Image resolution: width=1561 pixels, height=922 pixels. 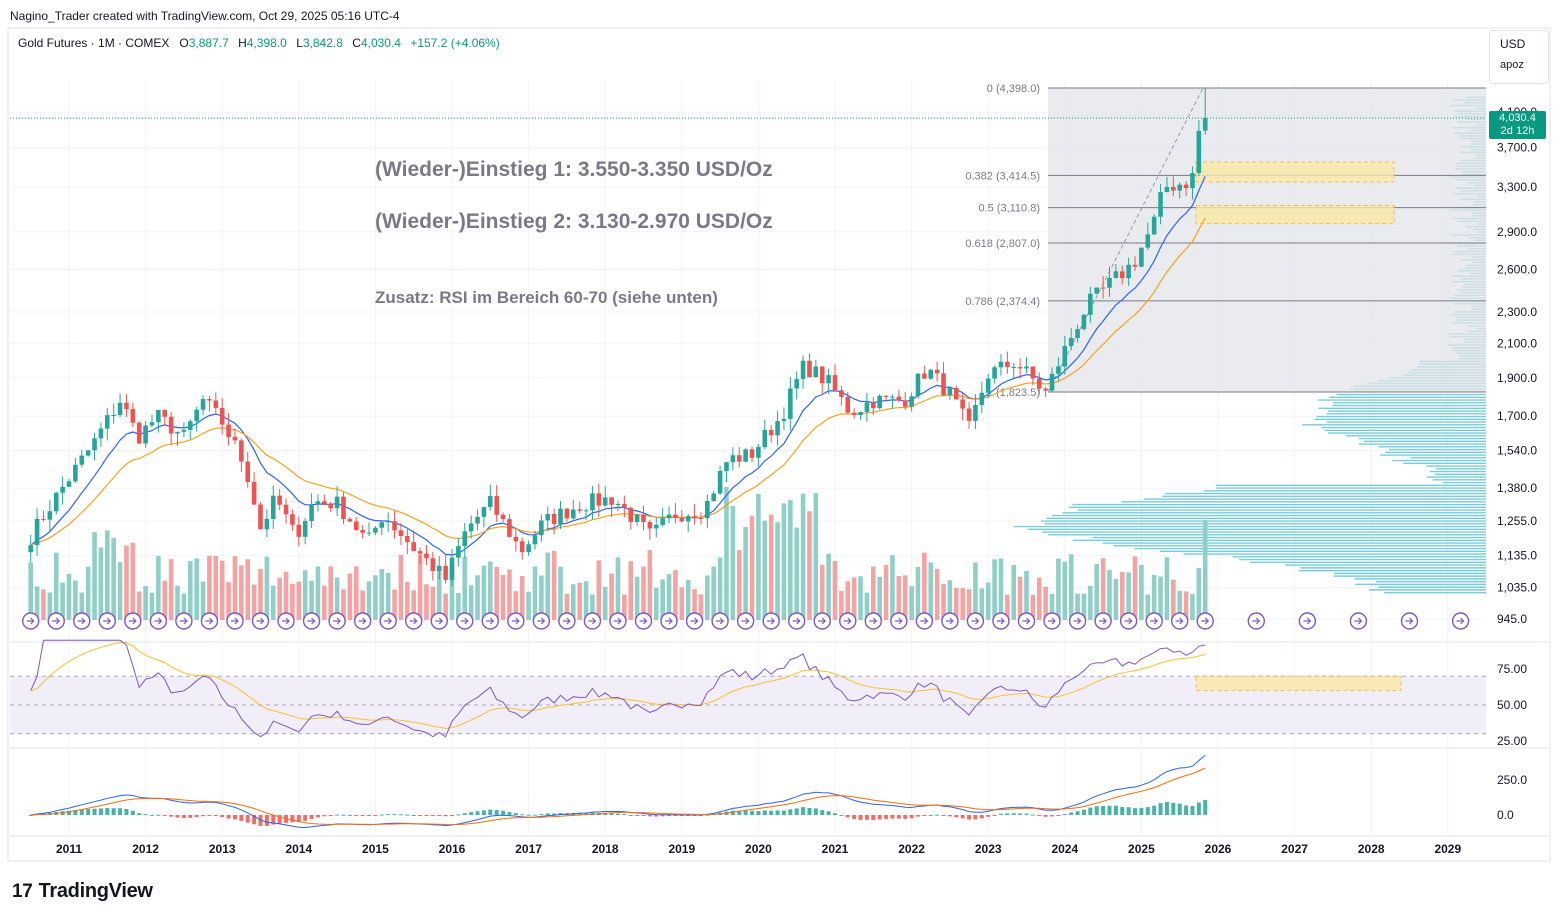 What do you see at coordinates (1002, 302) in the screenshot?
I see `fib-level-label: 0.786 (2,374.4)` at bounding box center [1002, 302].